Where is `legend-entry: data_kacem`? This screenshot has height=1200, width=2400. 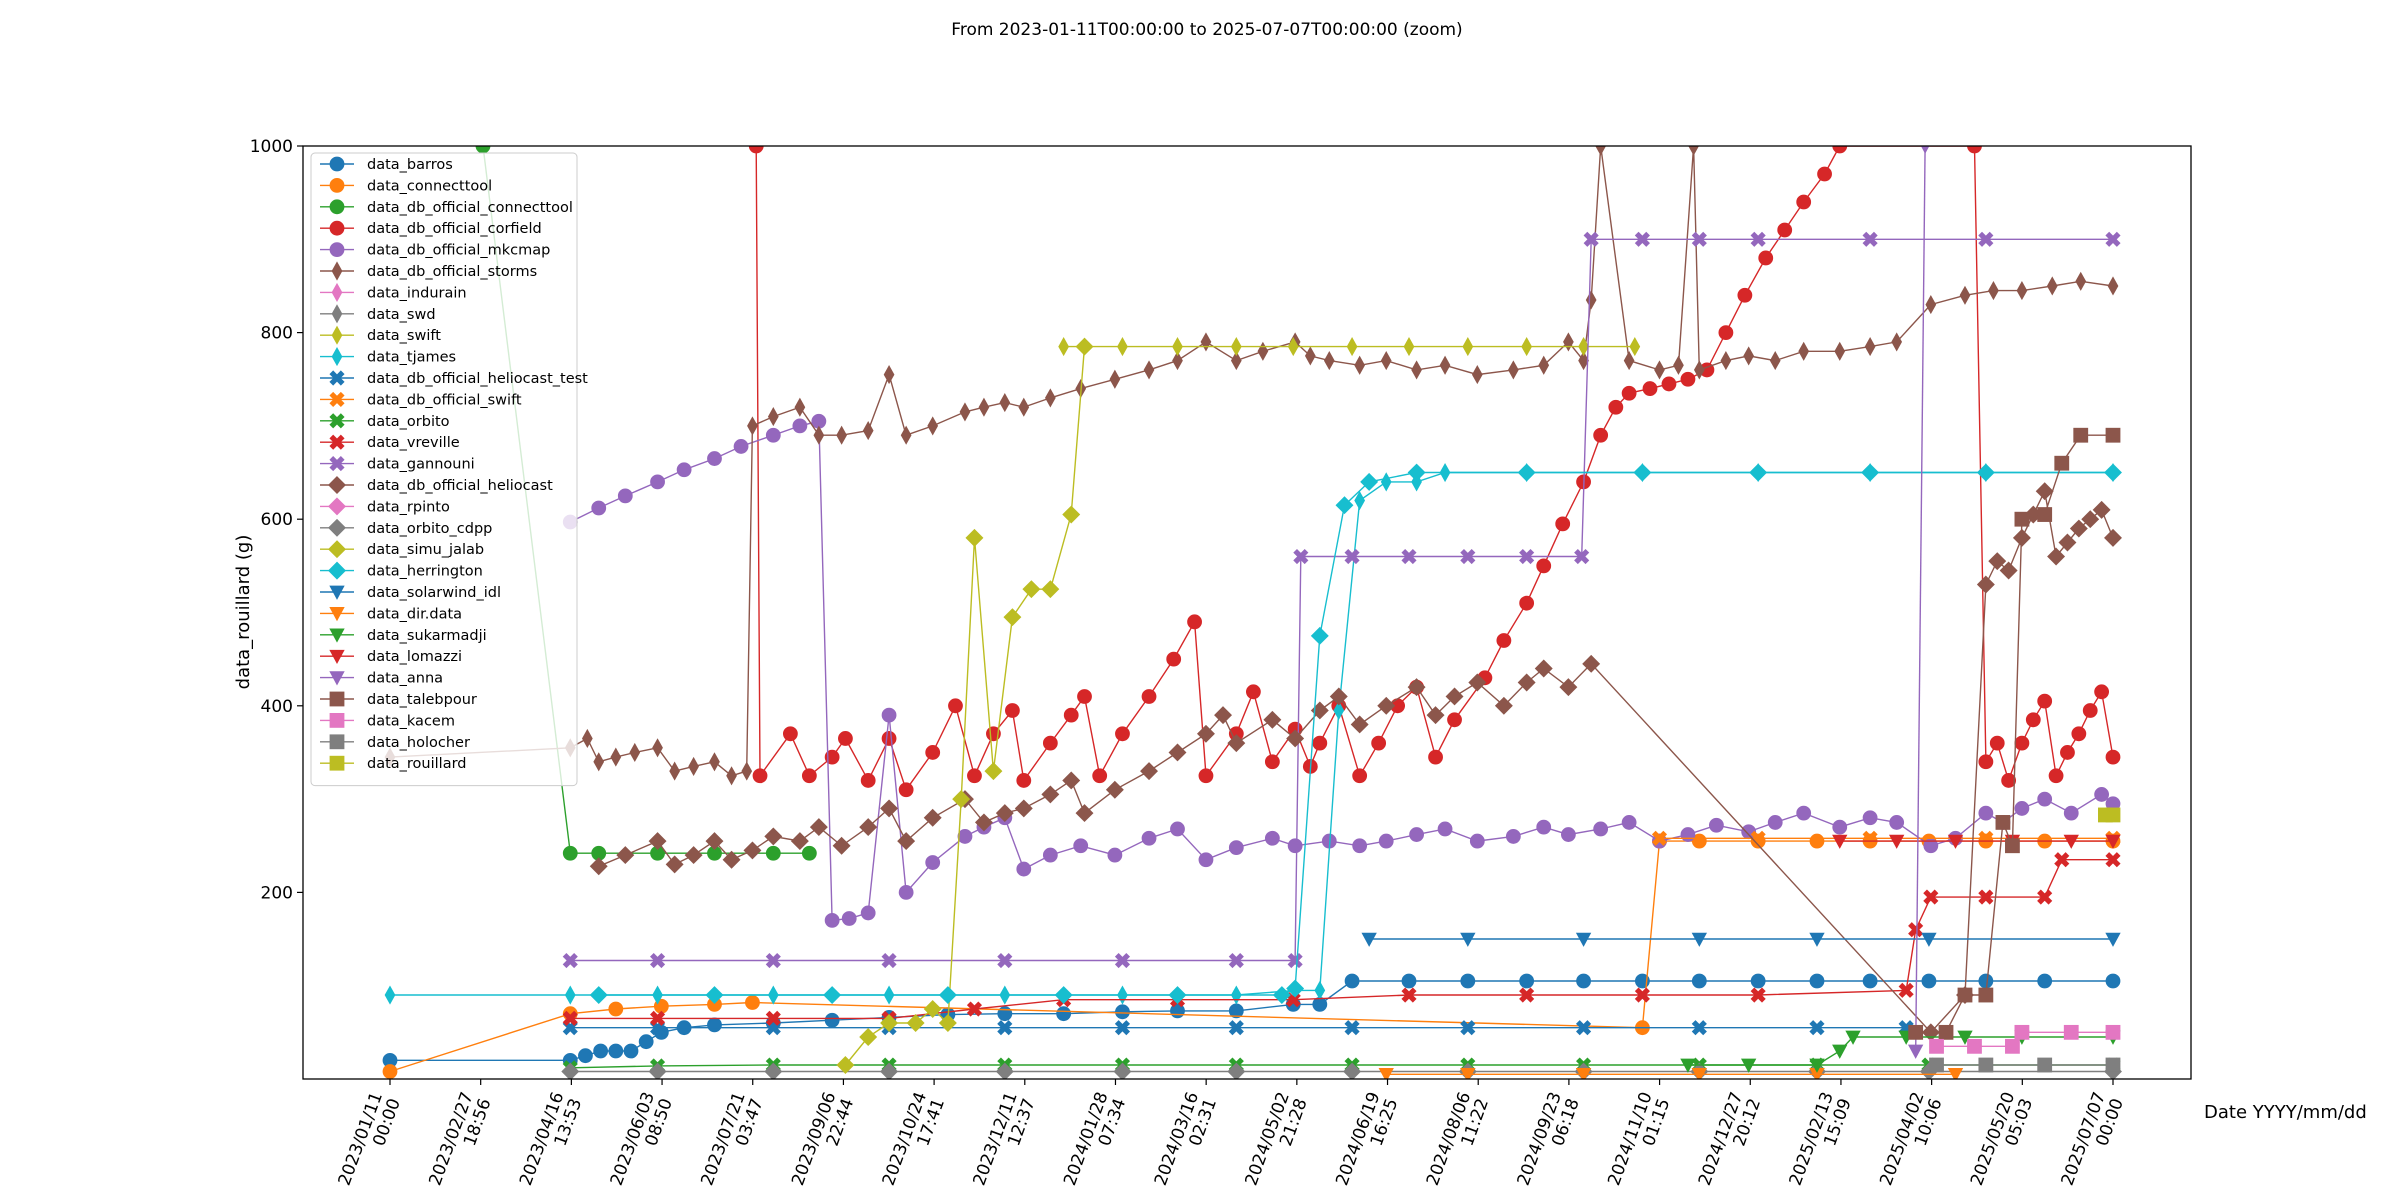
legend-entry: data_kacem is located at coordinates (387, 721).